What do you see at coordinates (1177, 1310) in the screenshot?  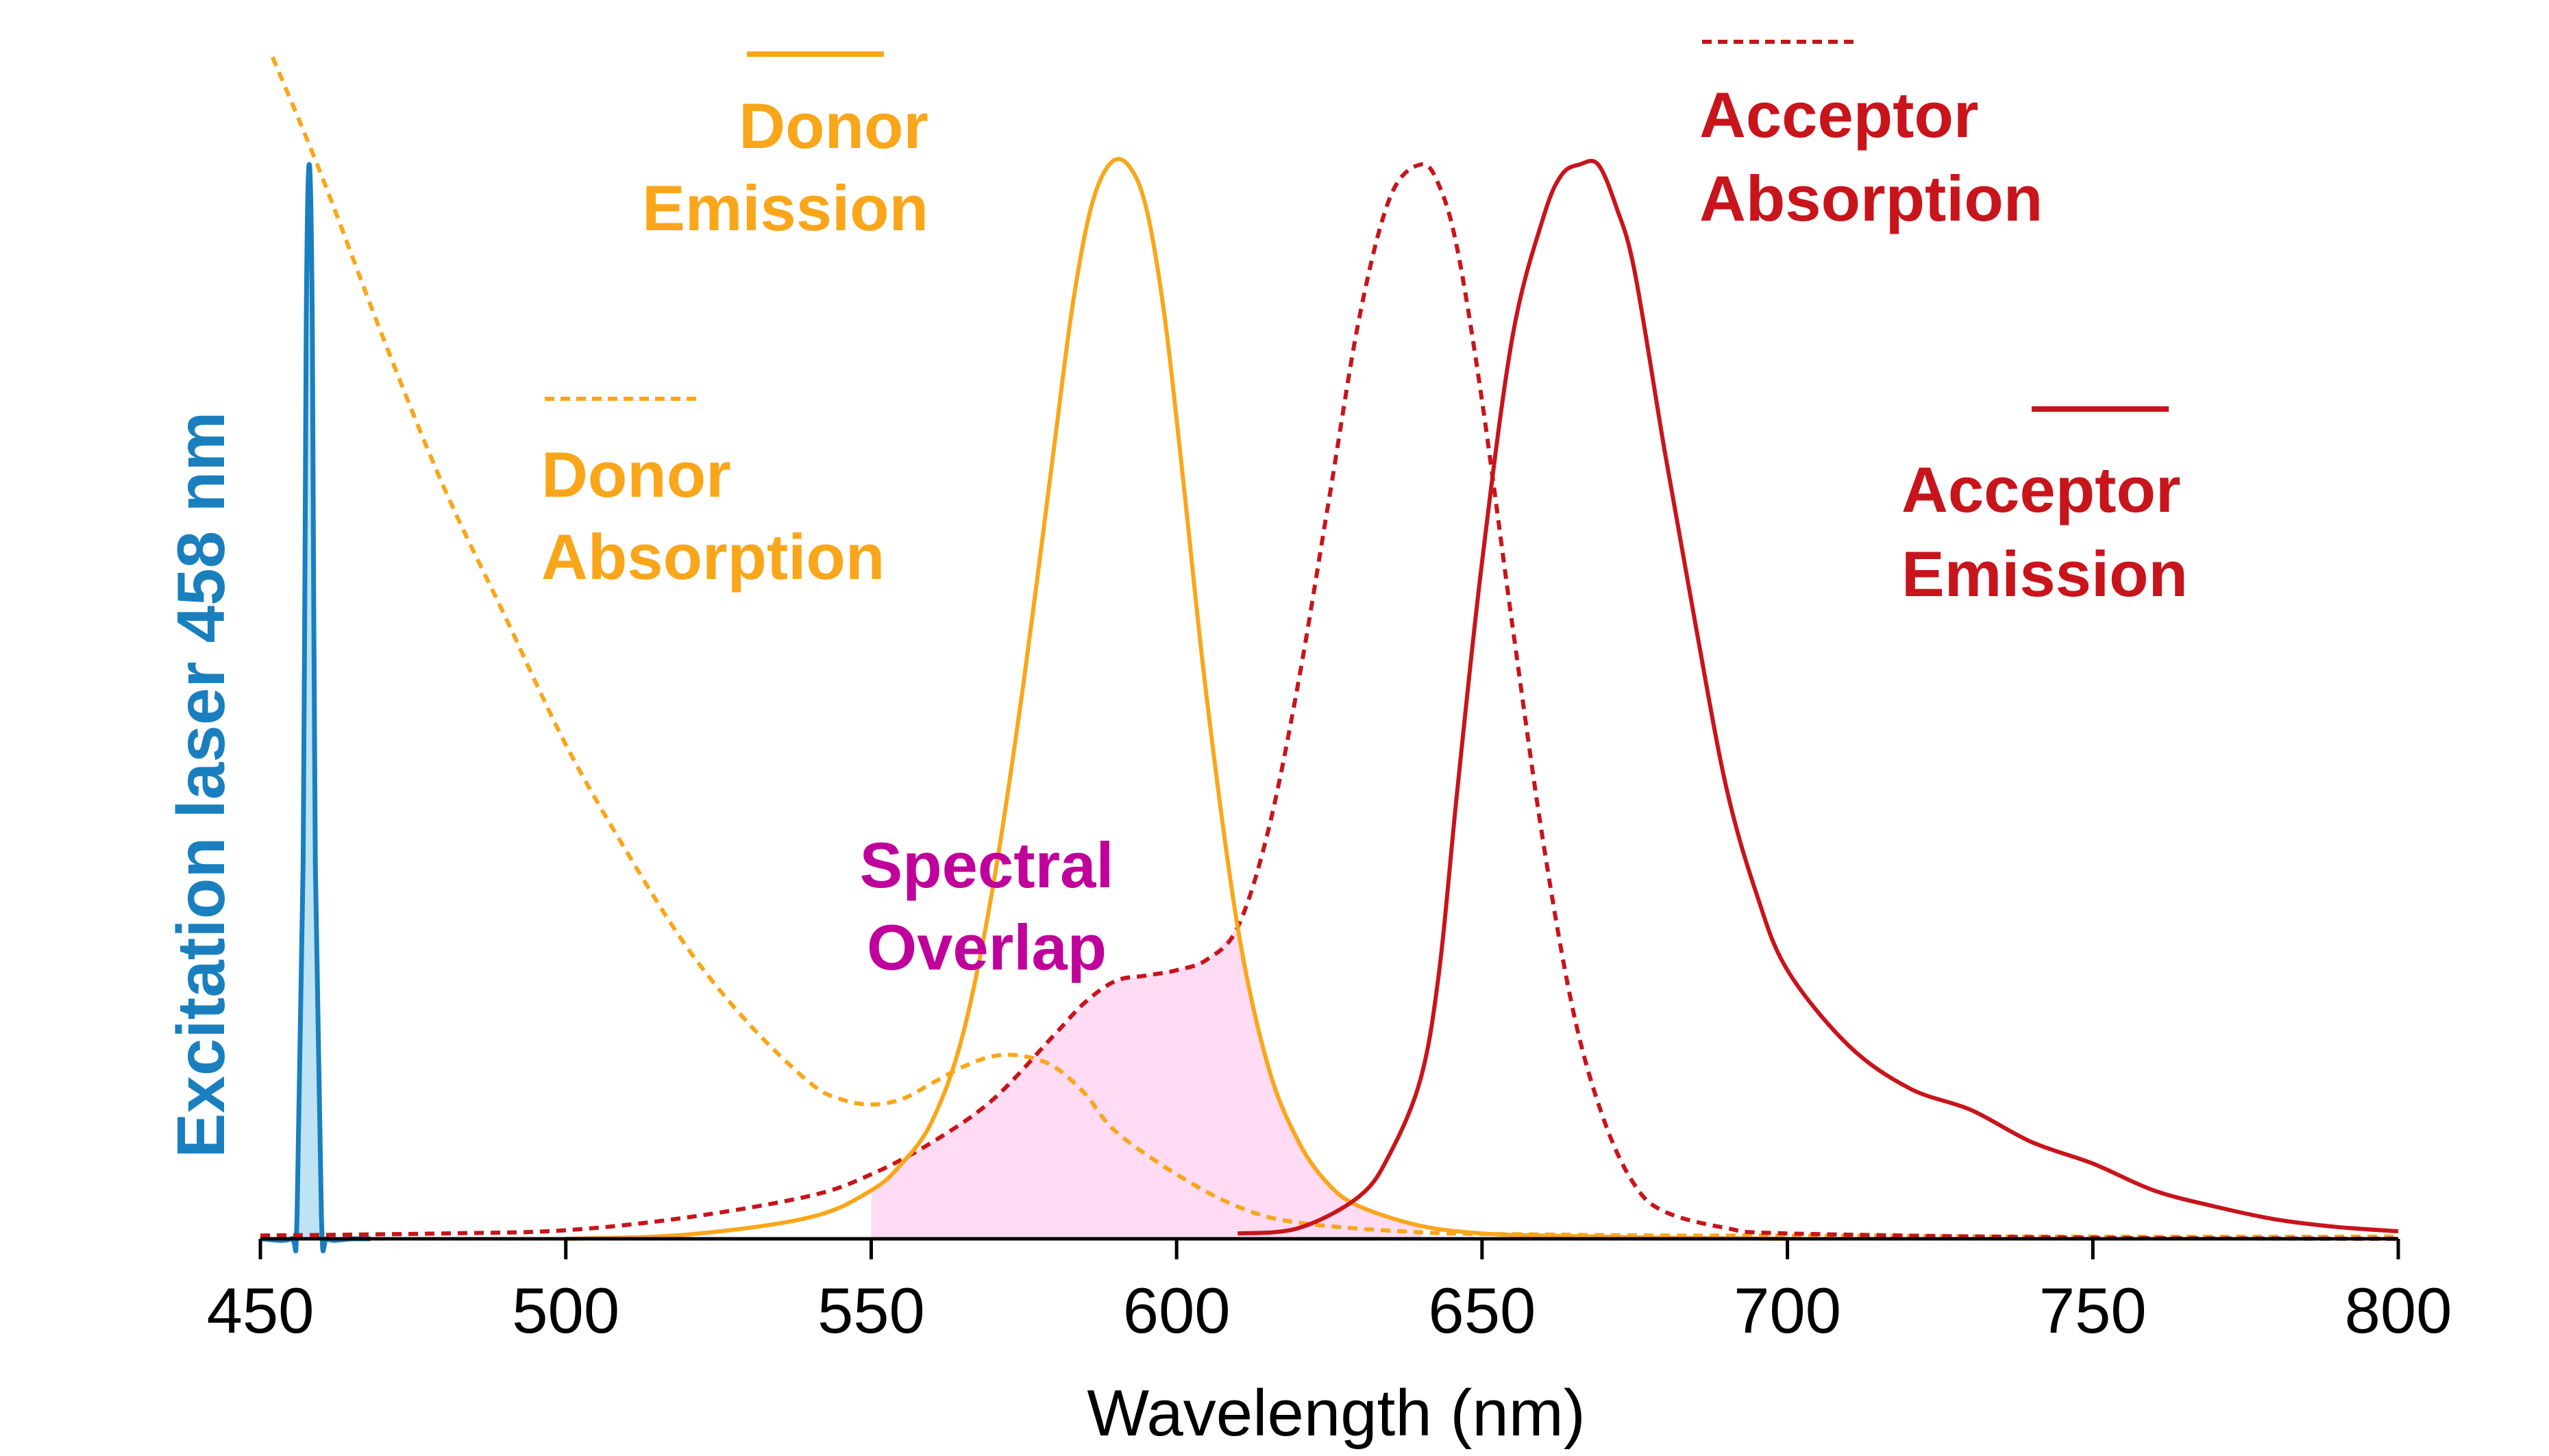 I see `x-tick-label-600: 600` at bounding box center [1177, 1310].